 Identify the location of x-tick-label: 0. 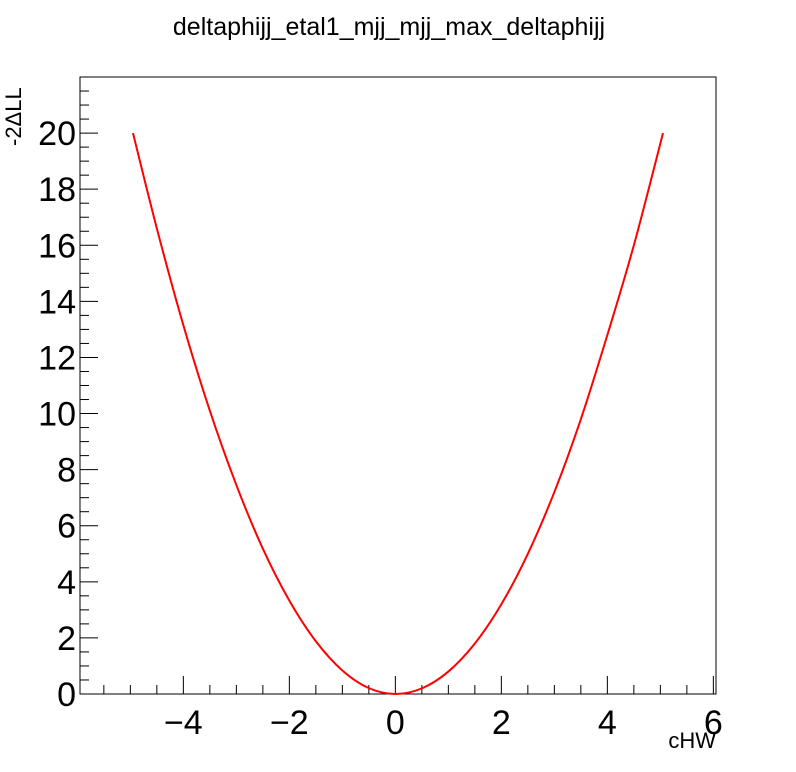
(395, 723).